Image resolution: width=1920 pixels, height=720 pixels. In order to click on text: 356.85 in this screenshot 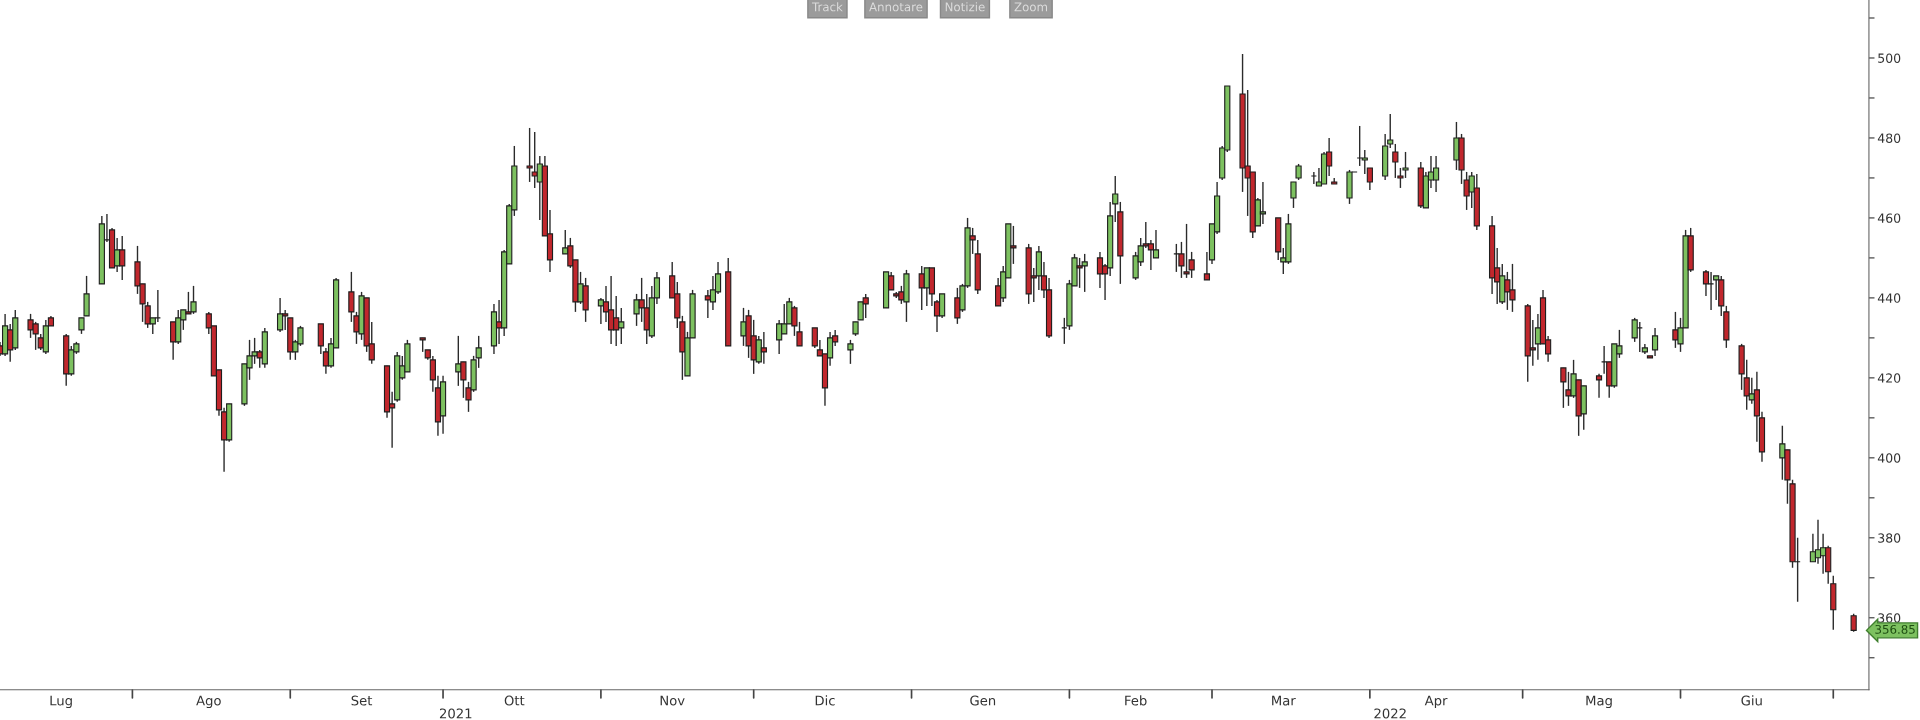, I will do `click(1895, 629)`.